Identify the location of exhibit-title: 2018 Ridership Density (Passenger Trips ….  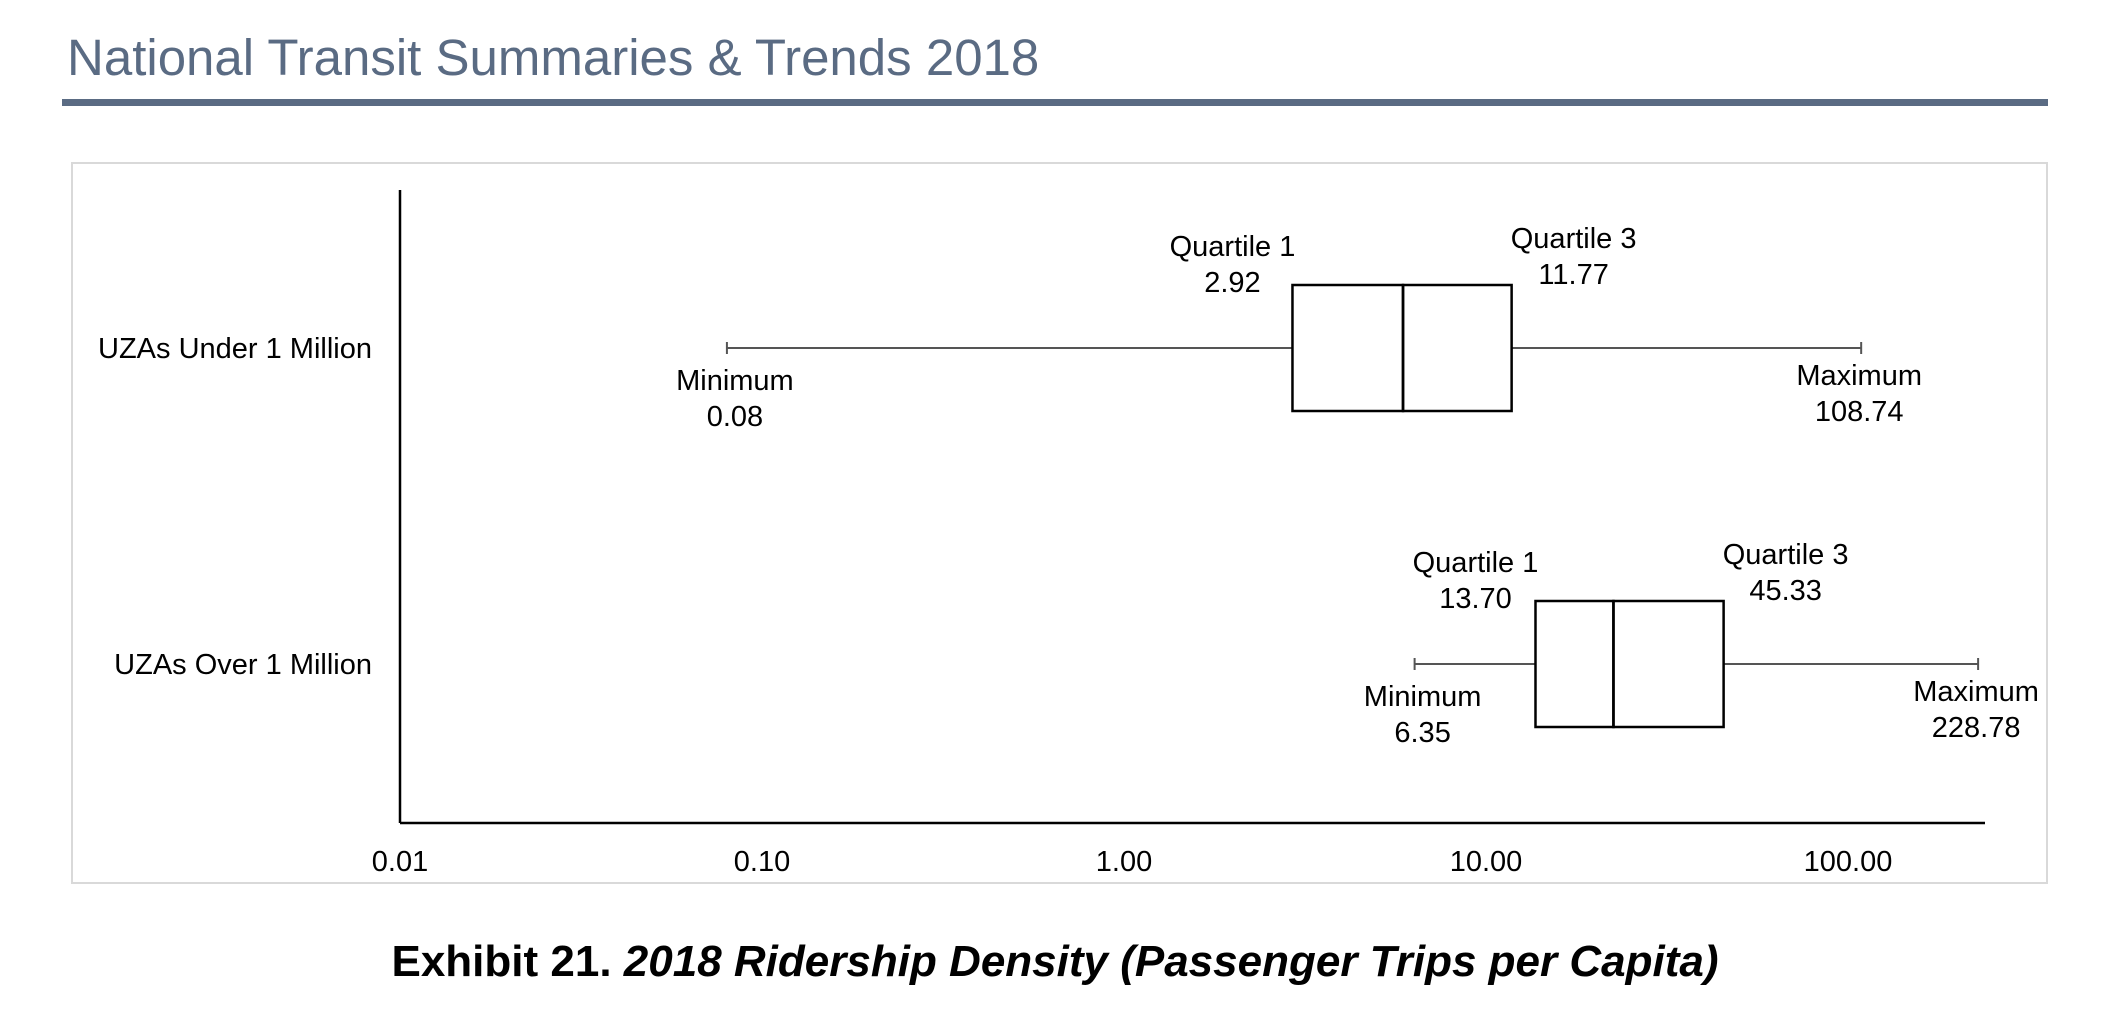
(1171, 961).